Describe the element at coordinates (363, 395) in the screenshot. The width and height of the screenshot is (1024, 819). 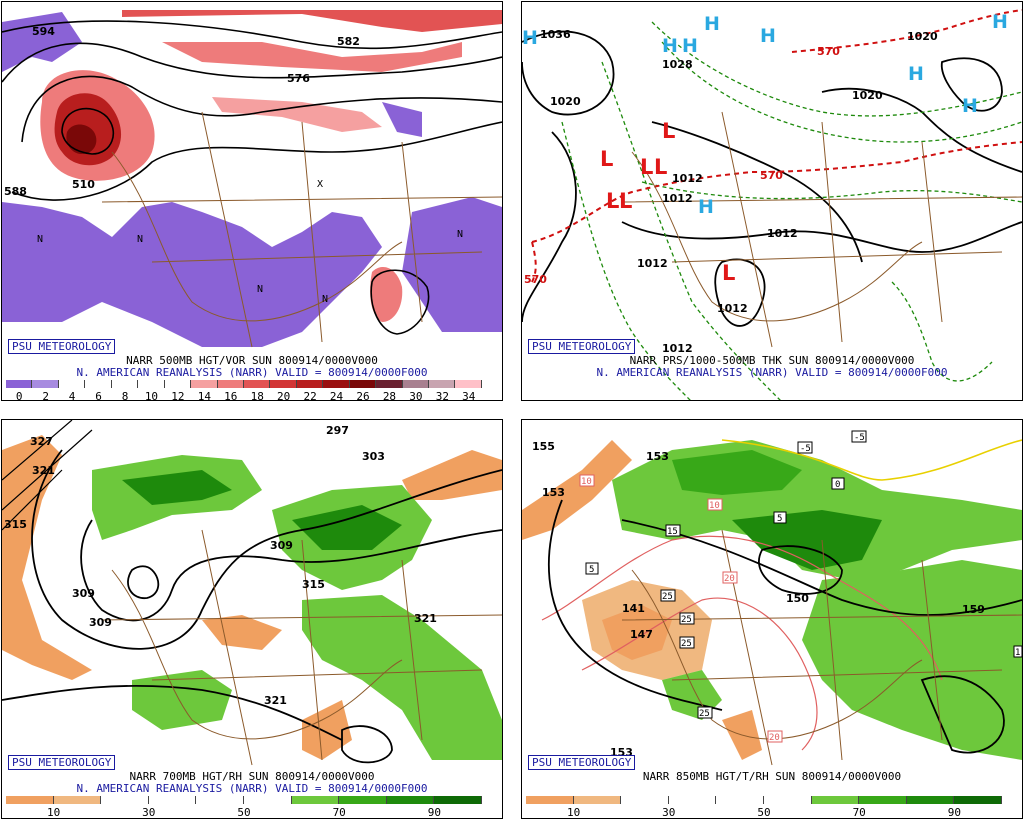
I see `color-scale-label: 26` at that location.